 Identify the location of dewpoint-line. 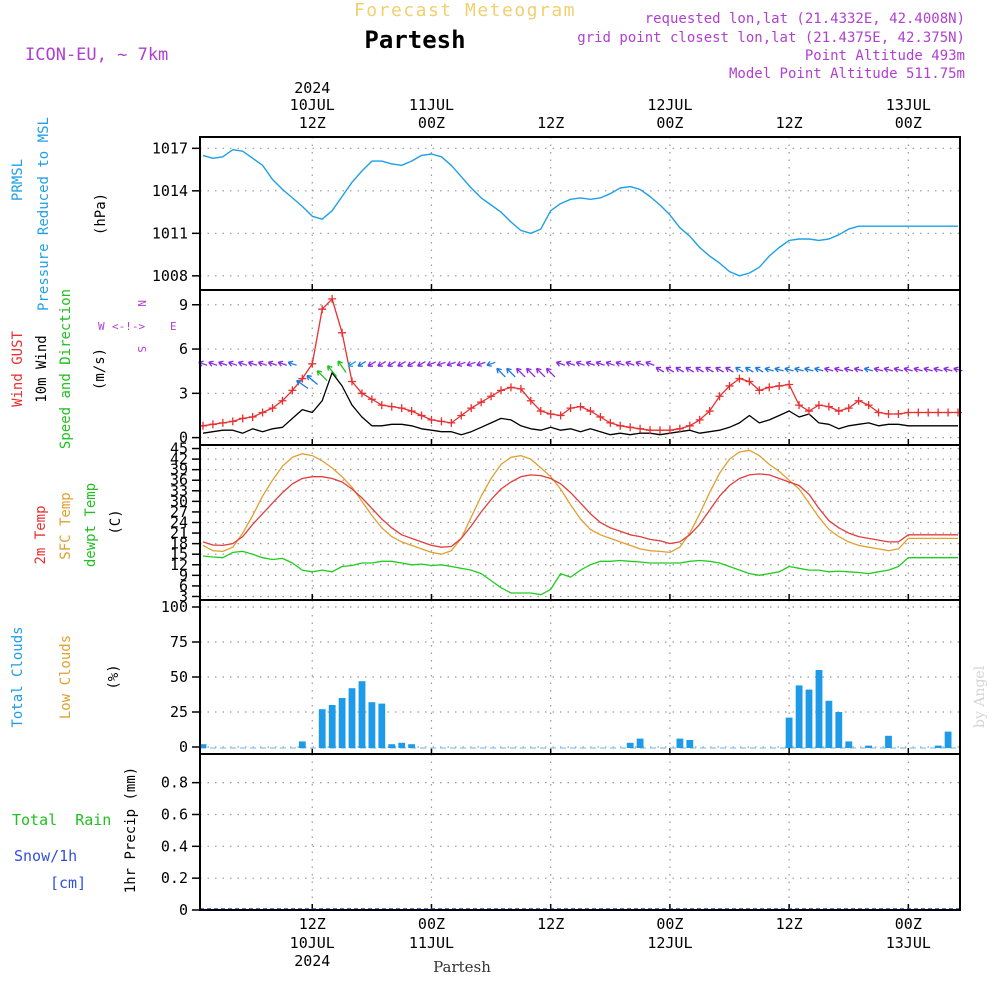
(580, 573).